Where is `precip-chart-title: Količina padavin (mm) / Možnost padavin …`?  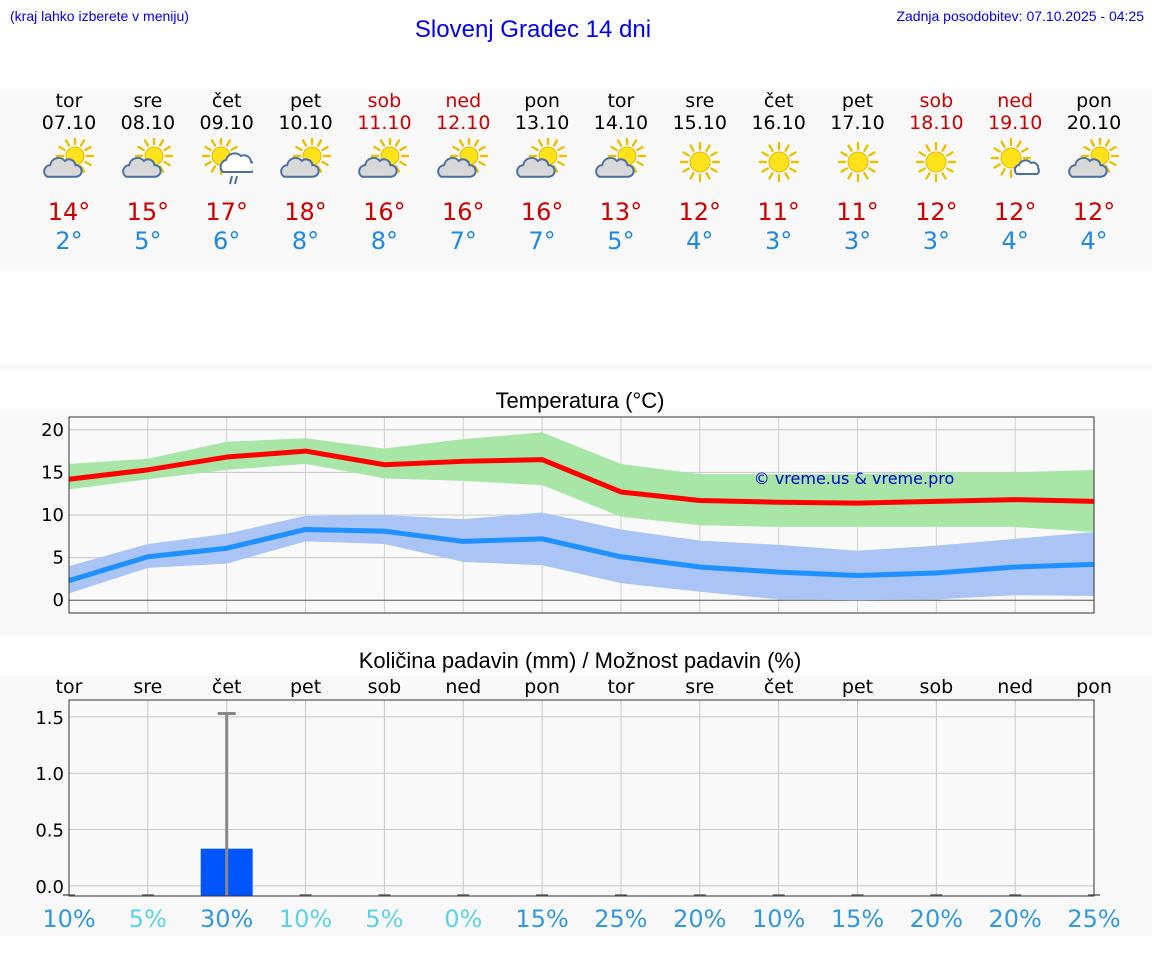
precip-chart-title: Količina padavin (mm) / Možnost padavin … is located at coordinates (580, 660).